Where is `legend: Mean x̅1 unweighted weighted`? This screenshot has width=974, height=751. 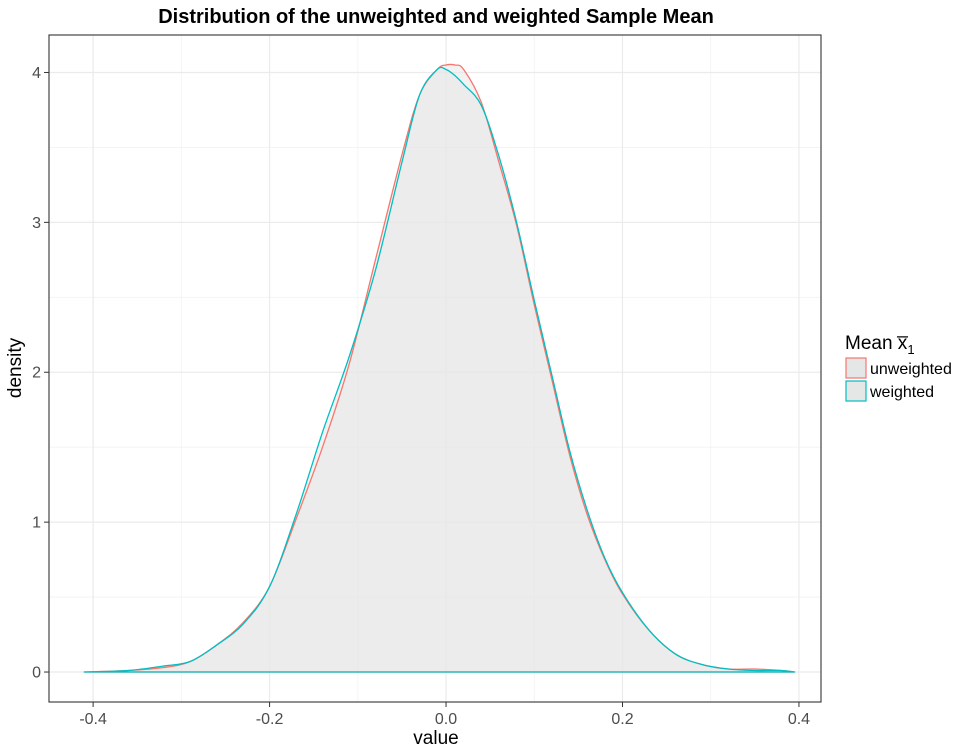
legend: Mean x̅1 unweighted weighted is located at coordinates (898, 367).